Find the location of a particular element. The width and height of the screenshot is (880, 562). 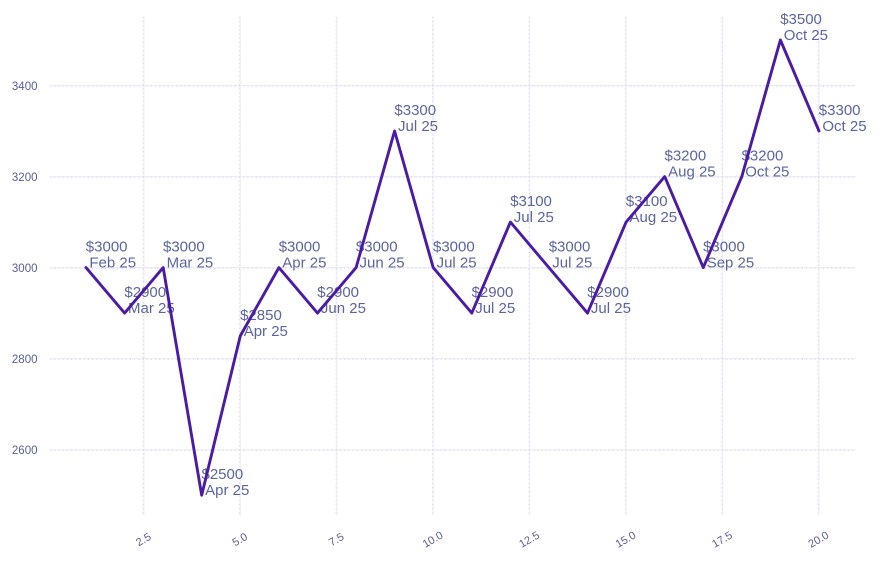

svg-text: $3500 is located at coordinates (801, 19).